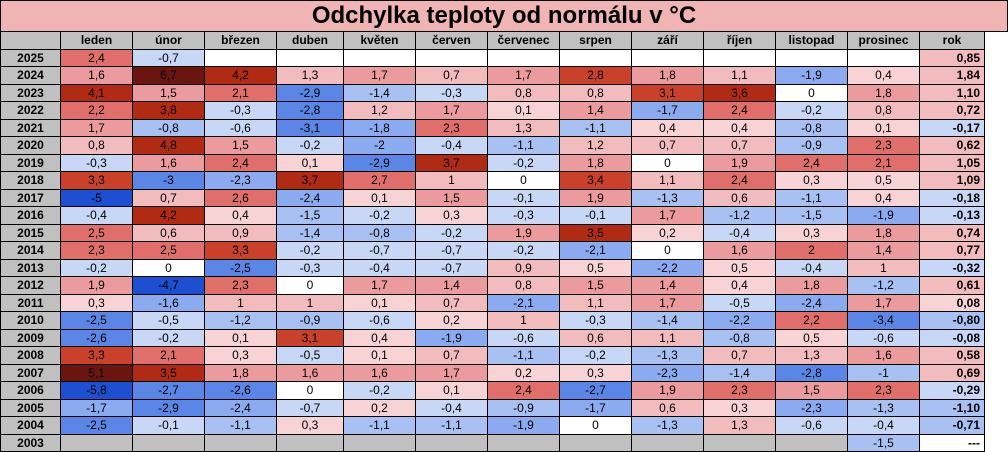 This screenshot has height=452, width=1008. Describe the element at coordinates (30, 40) in the screenshot. I see `corner-cell` at that location.